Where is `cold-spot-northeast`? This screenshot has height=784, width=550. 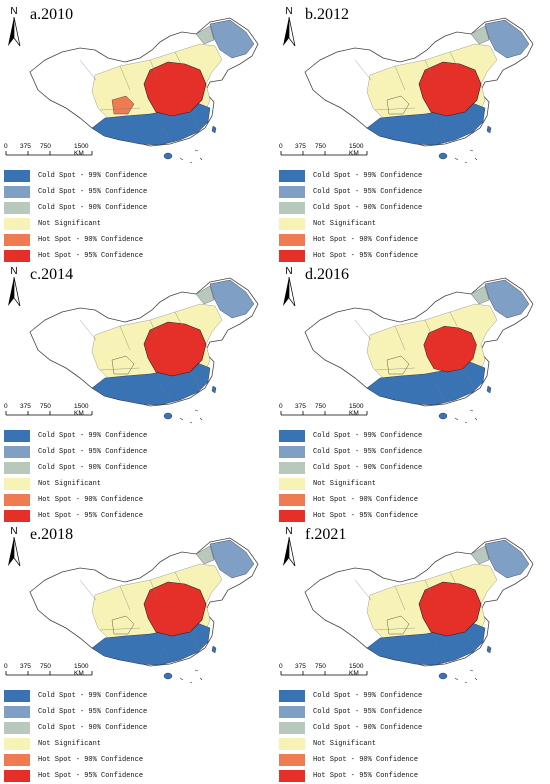
cold-spot-northeast is located at coordinates (507, 39).